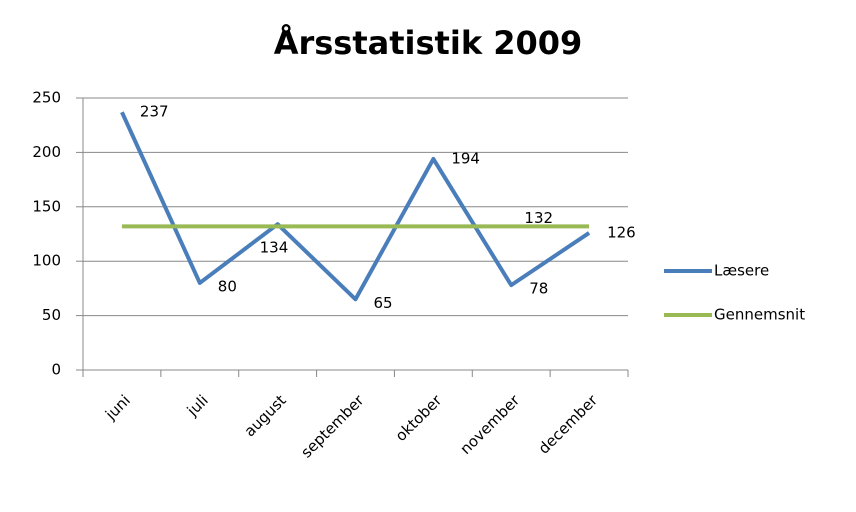  Describe the element at coordinates (117, 407) in the screenshot. I see `x-tick-label: juni` at that location.